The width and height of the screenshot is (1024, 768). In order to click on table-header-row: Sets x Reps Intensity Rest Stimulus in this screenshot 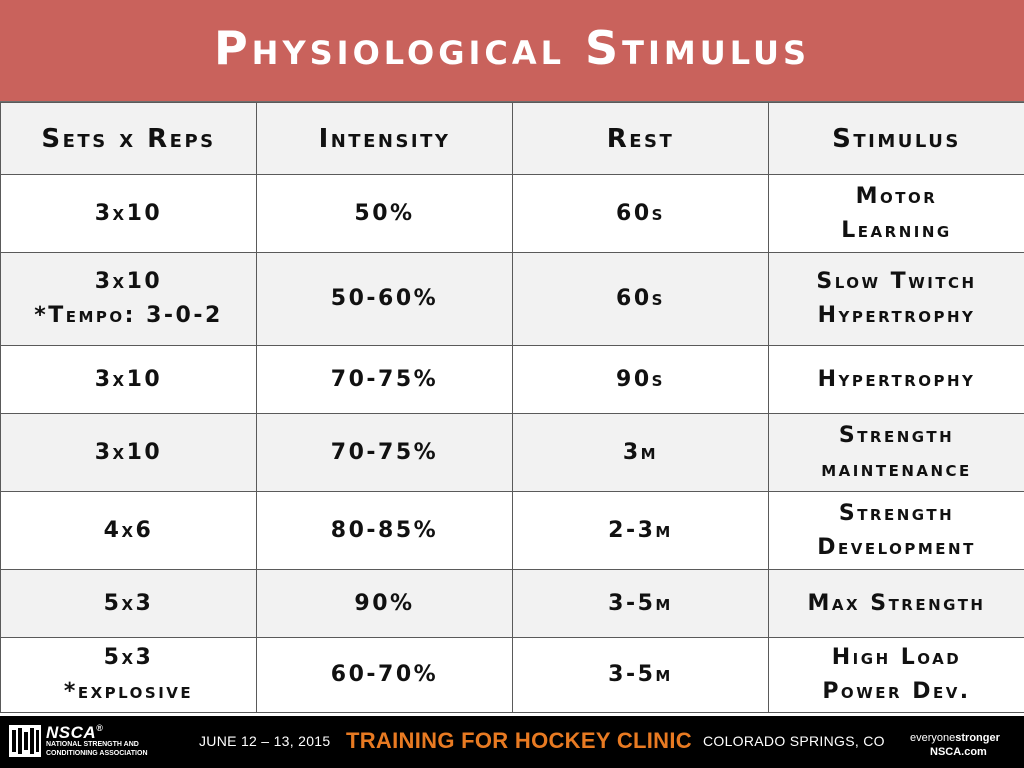, I will do `click(512, 138)`.